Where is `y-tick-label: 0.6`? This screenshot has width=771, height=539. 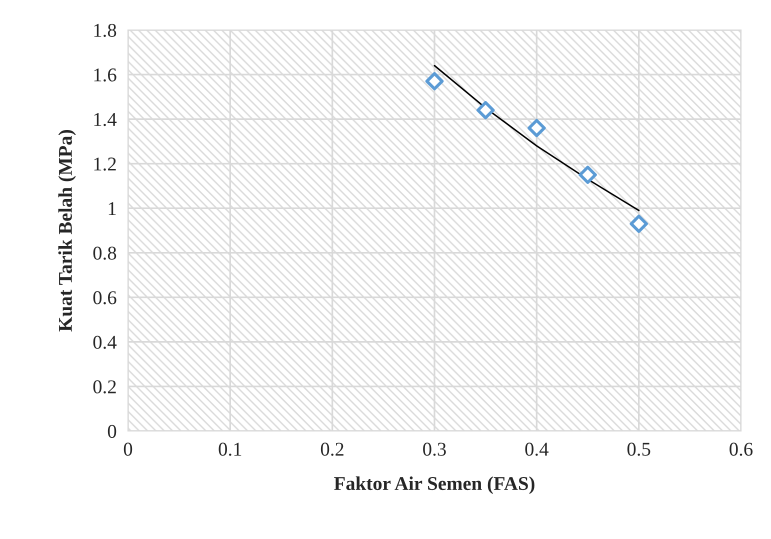
y-tick-label: 0.6 is located at coordinates (104, 297).